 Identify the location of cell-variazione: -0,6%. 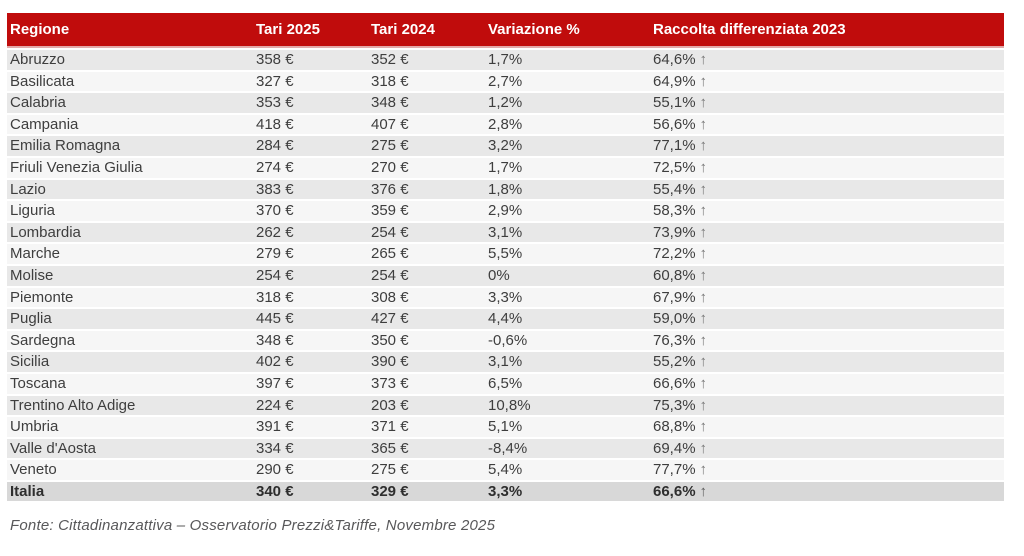
(567, 340).